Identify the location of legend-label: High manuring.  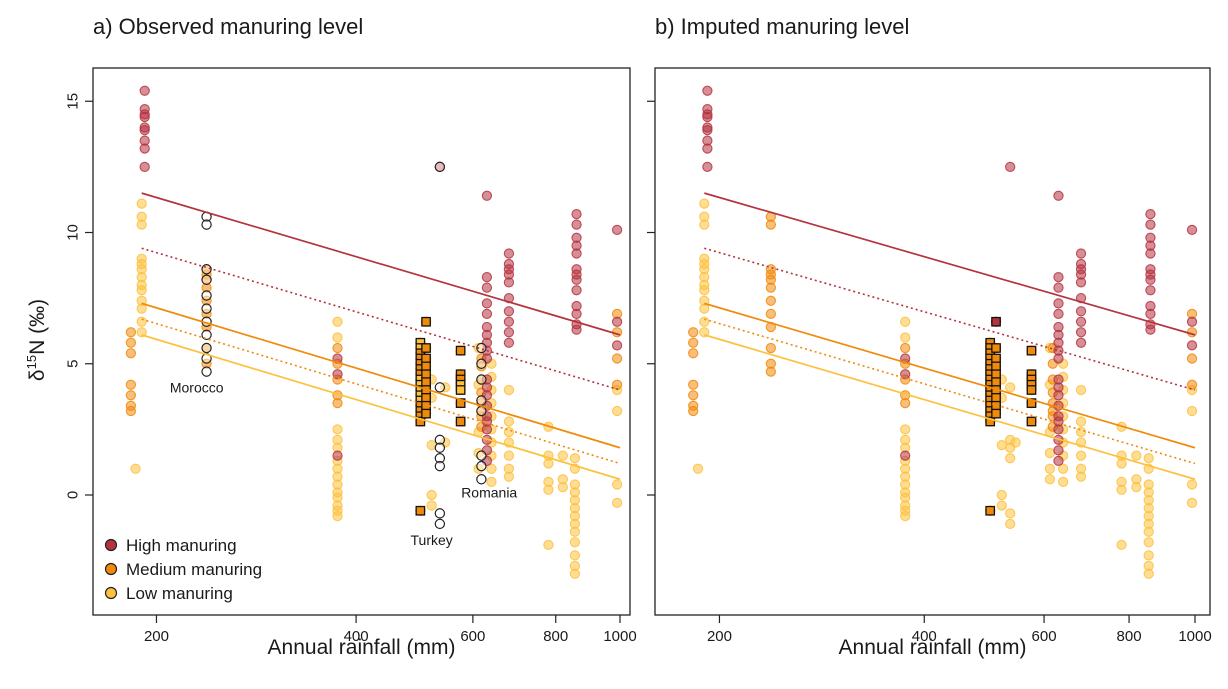
(181, 545).